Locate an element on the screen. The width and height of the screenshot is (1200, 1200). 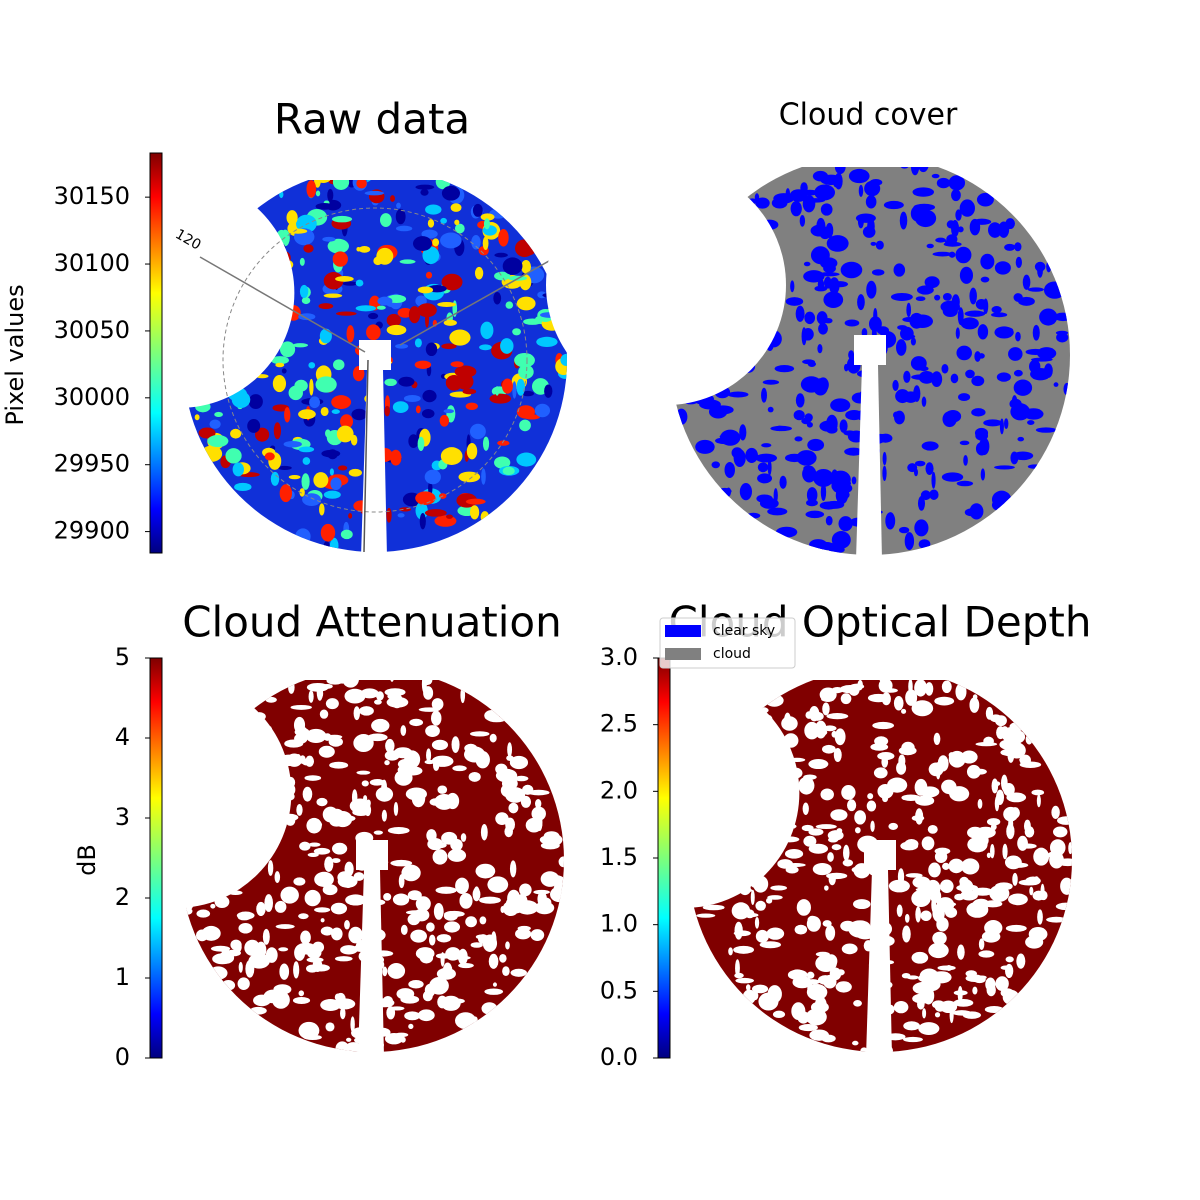
legend: clear sky cloud is located at coordinates (727, 643).